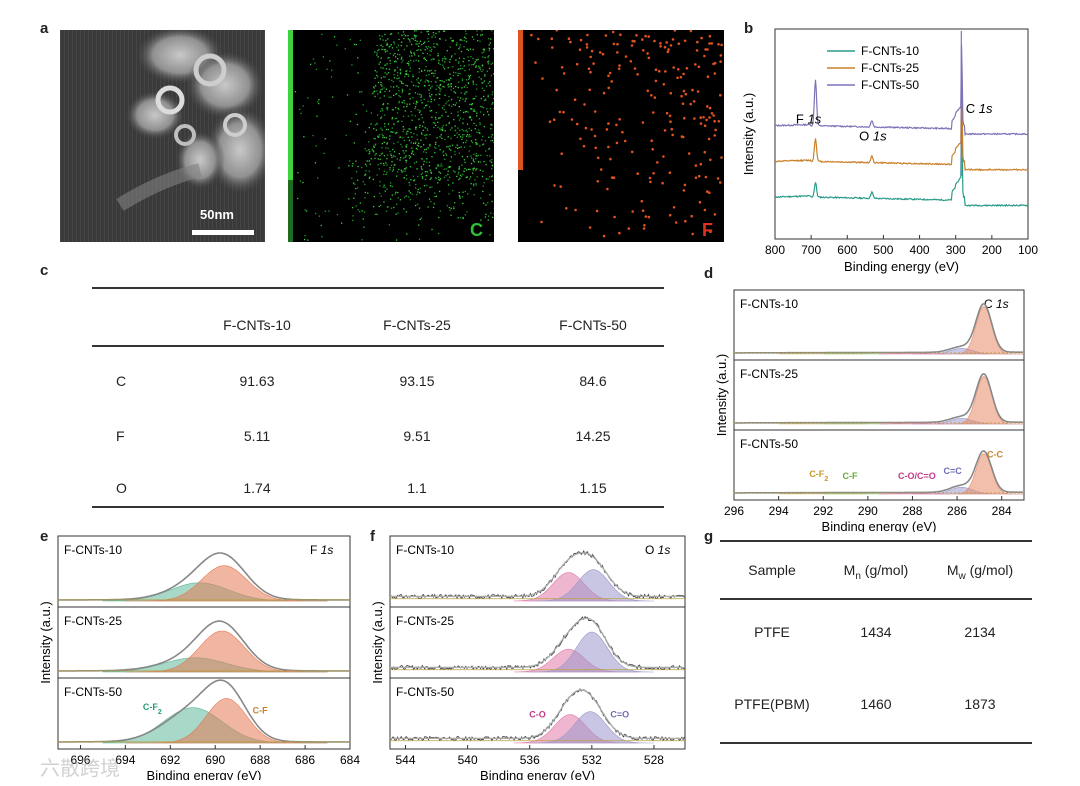 This screenshot has width=1080, height=786. Describe the element at coordinates (917, 476) in the screenshot. I see `component-label: C-O/C=O` at that location.